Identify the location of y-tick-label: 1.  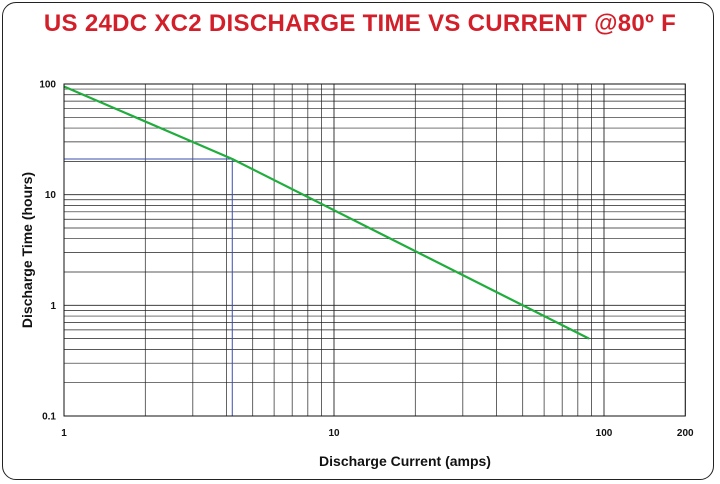
(53, 306).